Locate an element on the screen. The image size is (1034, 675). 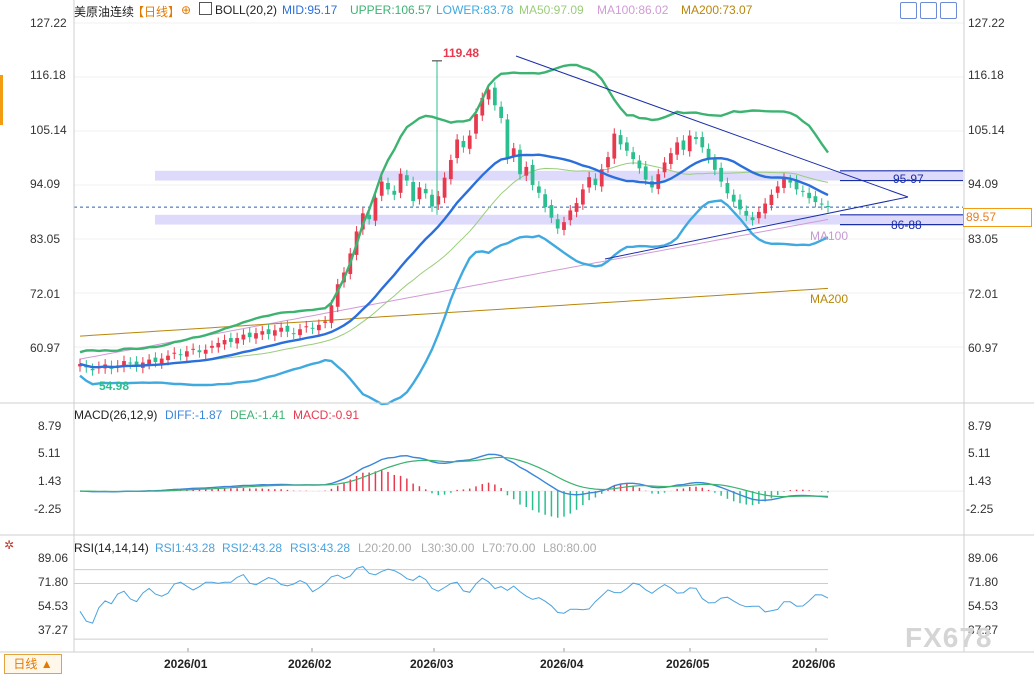
rsi-tick-right: 89.06 is located at coordinates (983, 558).